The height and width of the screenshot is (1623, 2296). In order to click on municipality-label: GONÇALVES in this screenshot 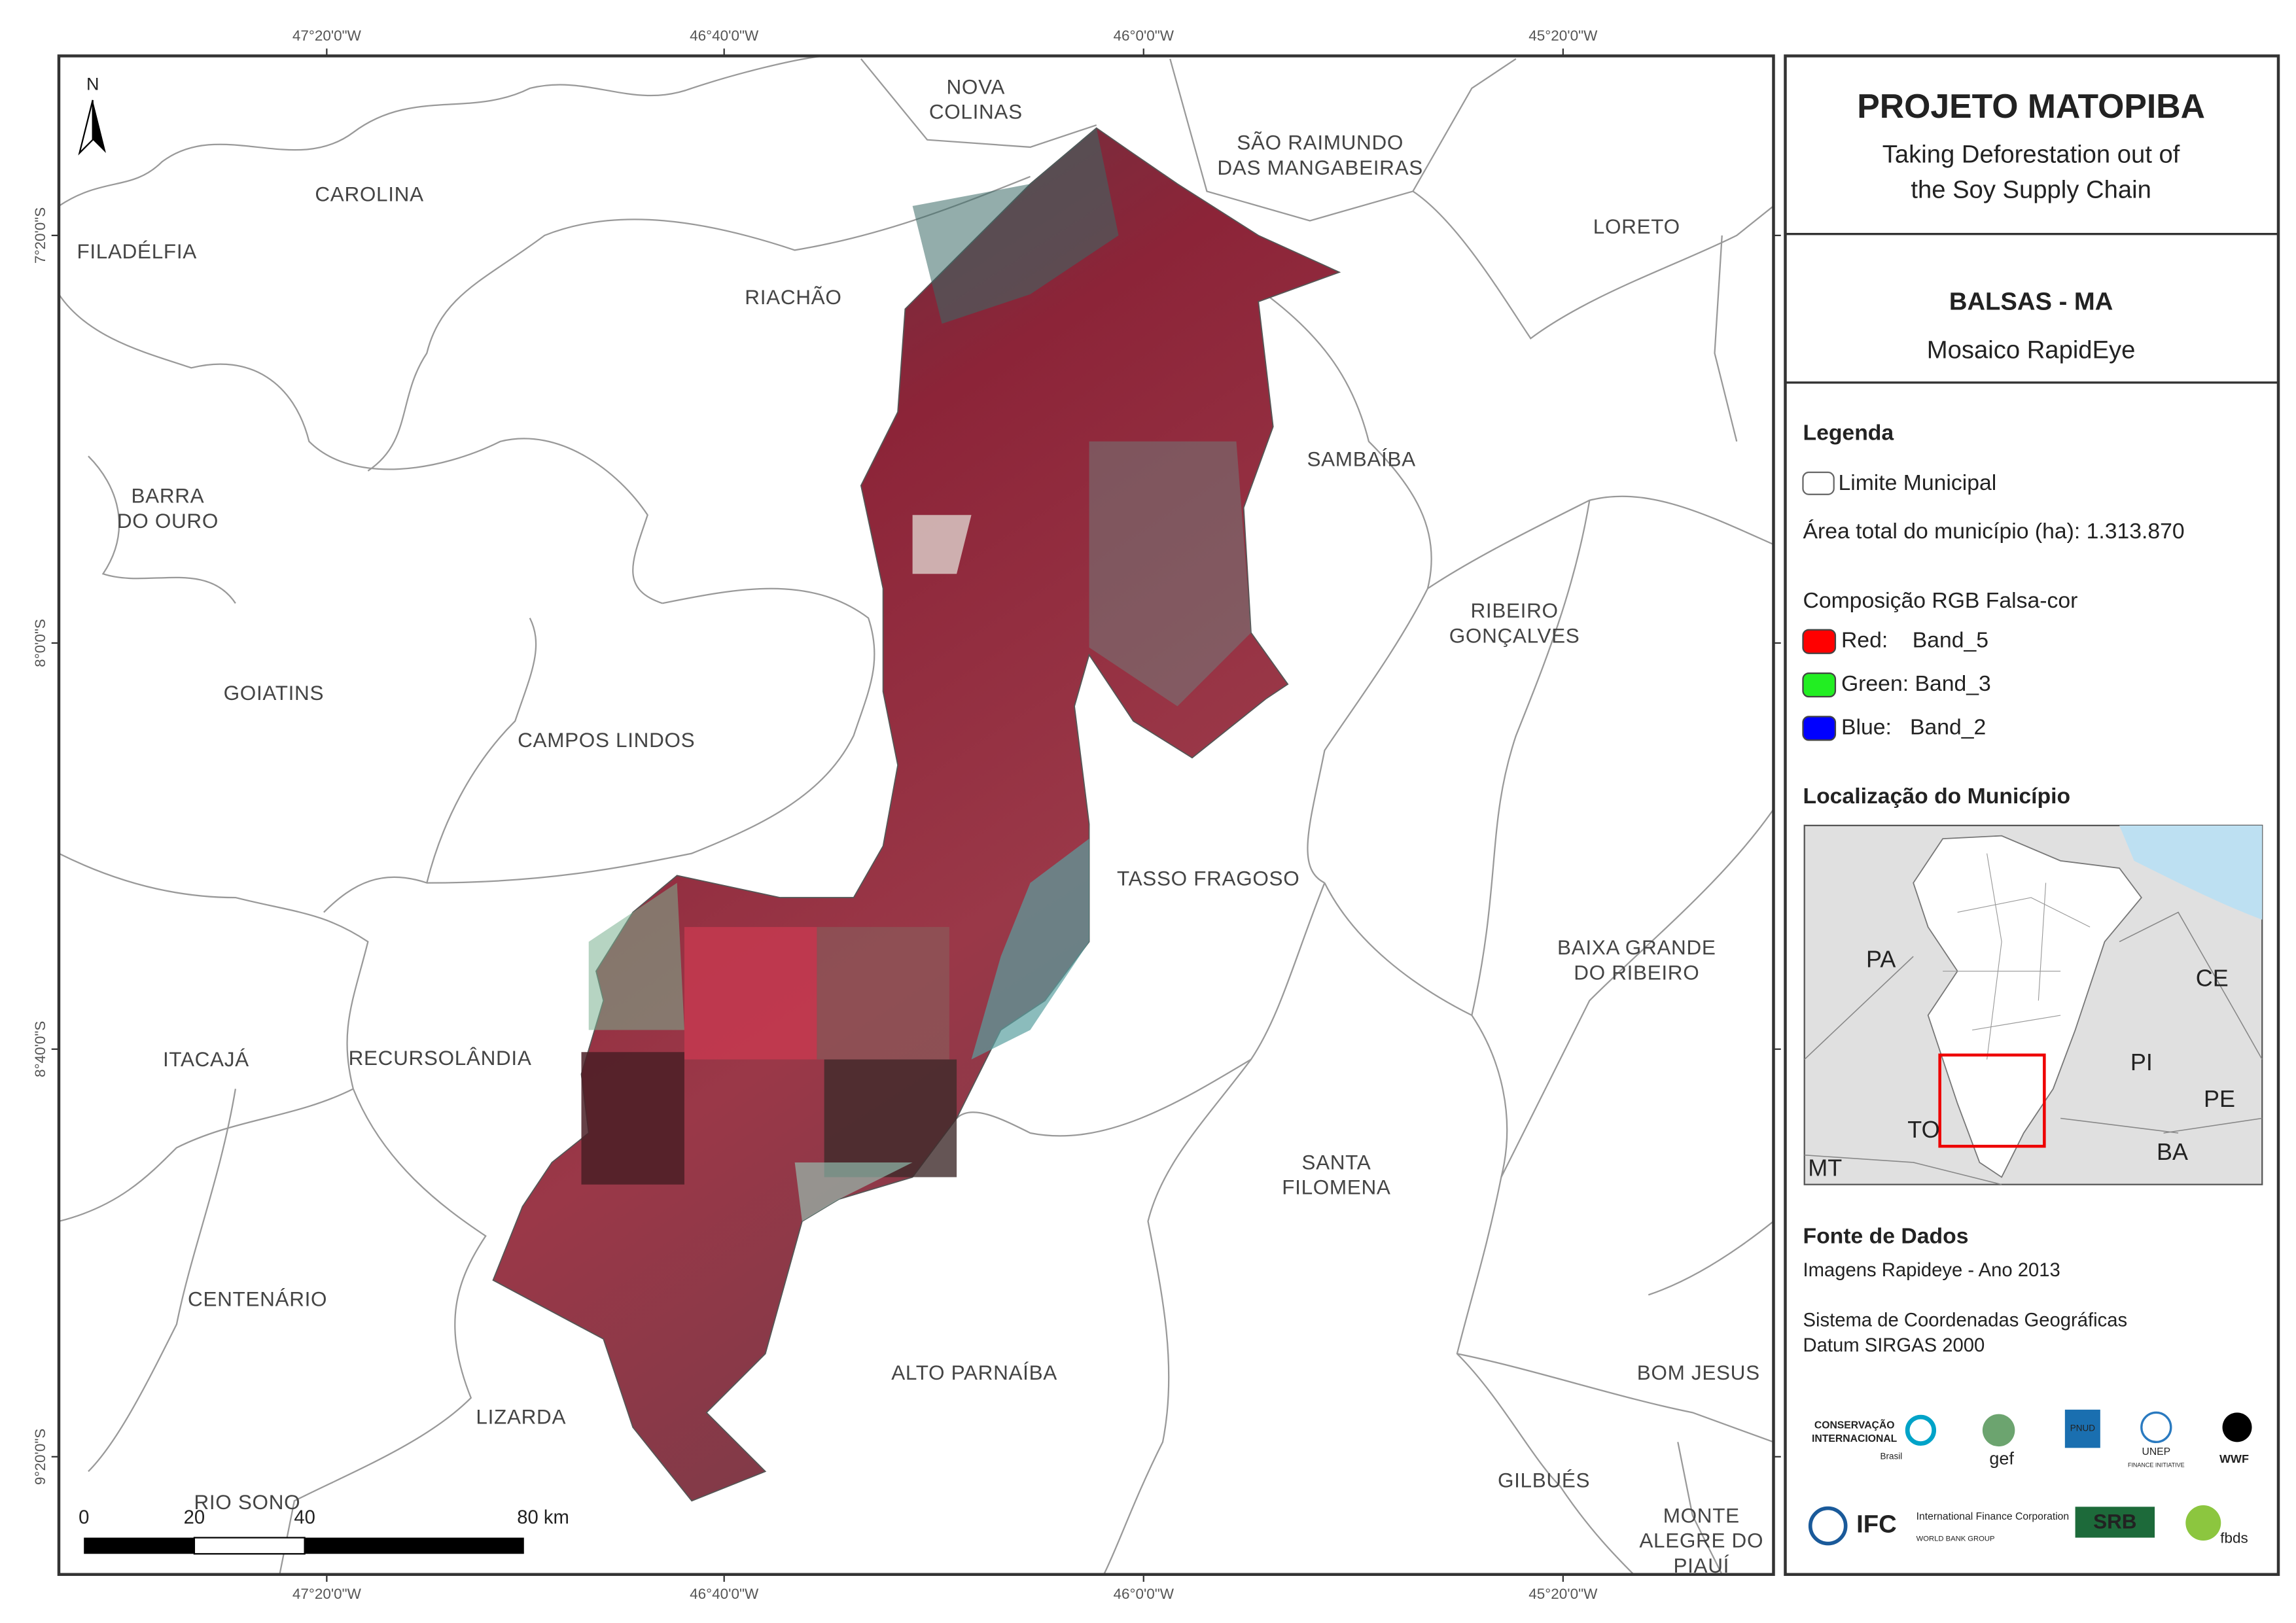, I will do `click(1514, 635)`.